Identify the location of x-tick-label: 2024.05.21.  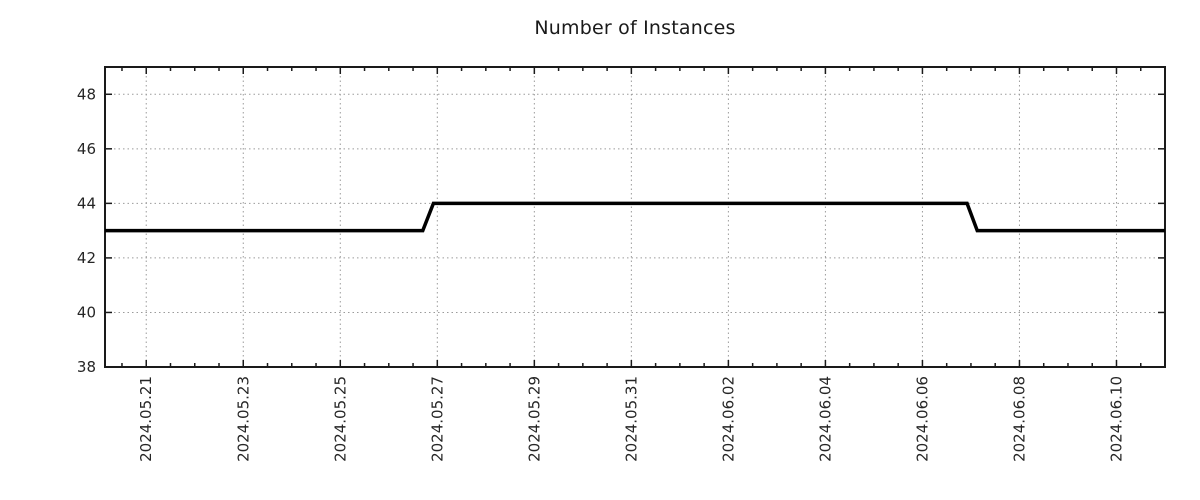
(146, 419).